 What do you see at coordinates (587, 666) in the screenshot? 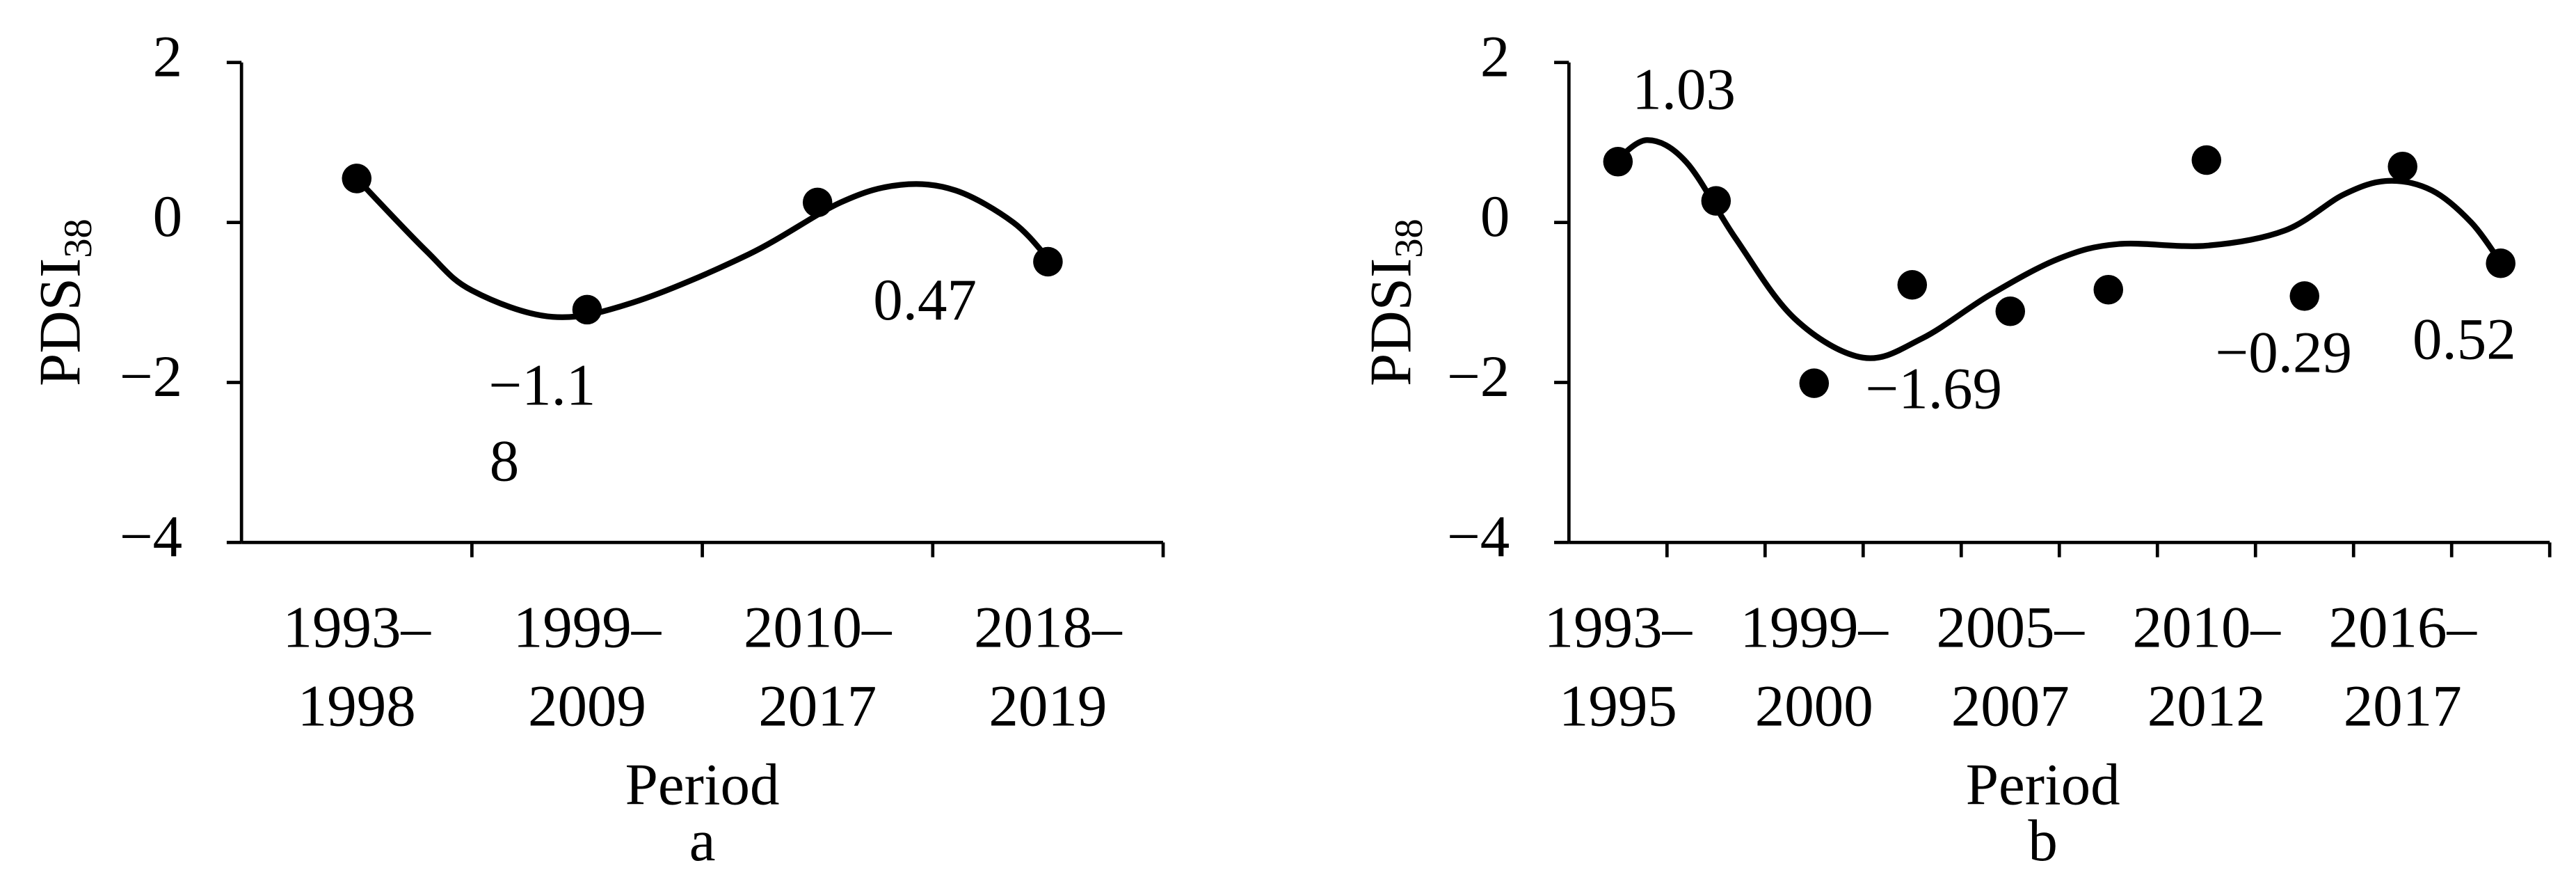
I see `x-tick-label: 1999– 2009` at bounding box center [587, 666].